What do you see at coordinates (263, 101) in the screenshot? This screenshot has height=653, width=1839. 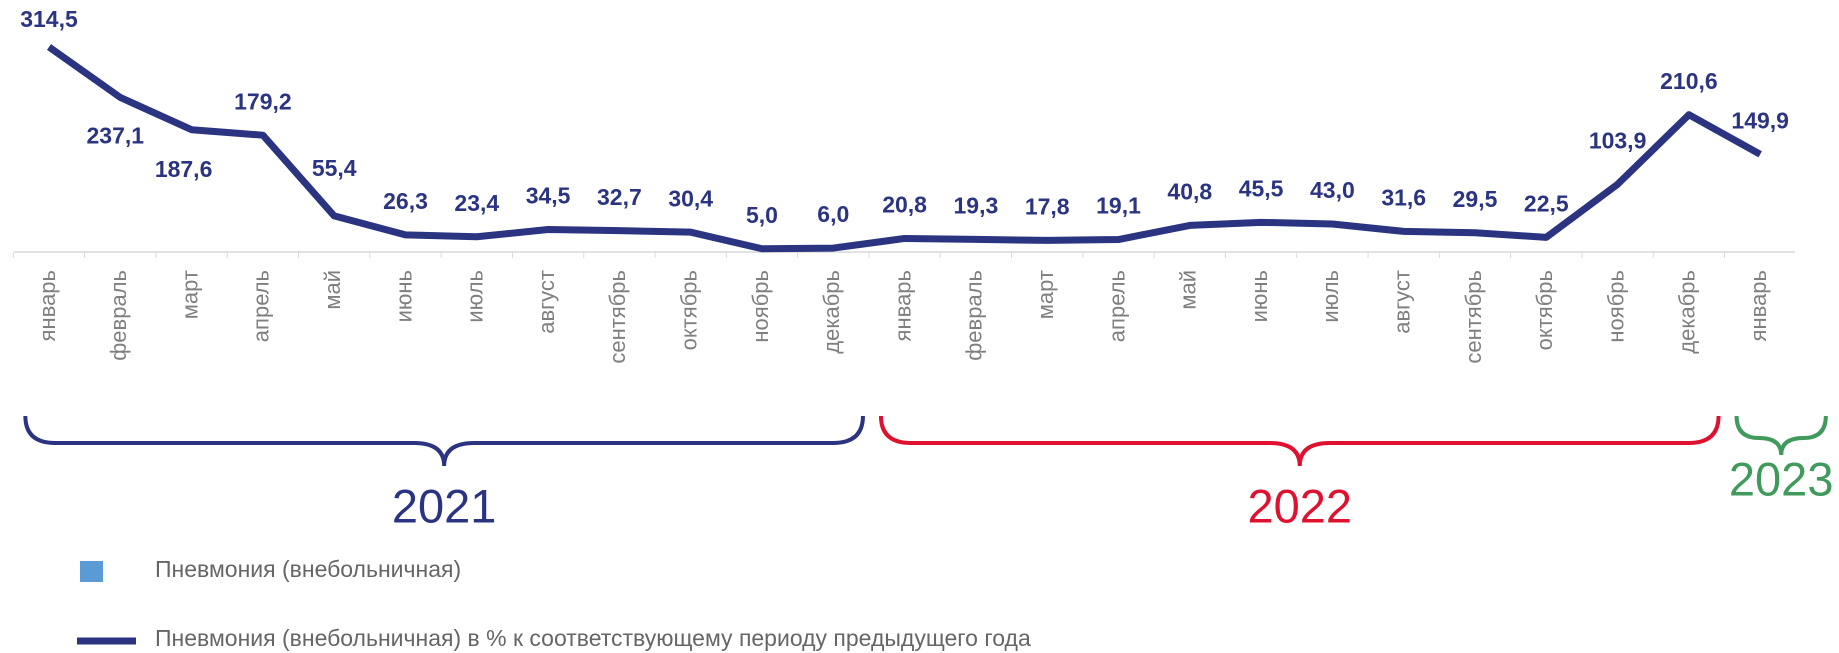 I see `data-label: 179,2` at bounding box center [263, 101].